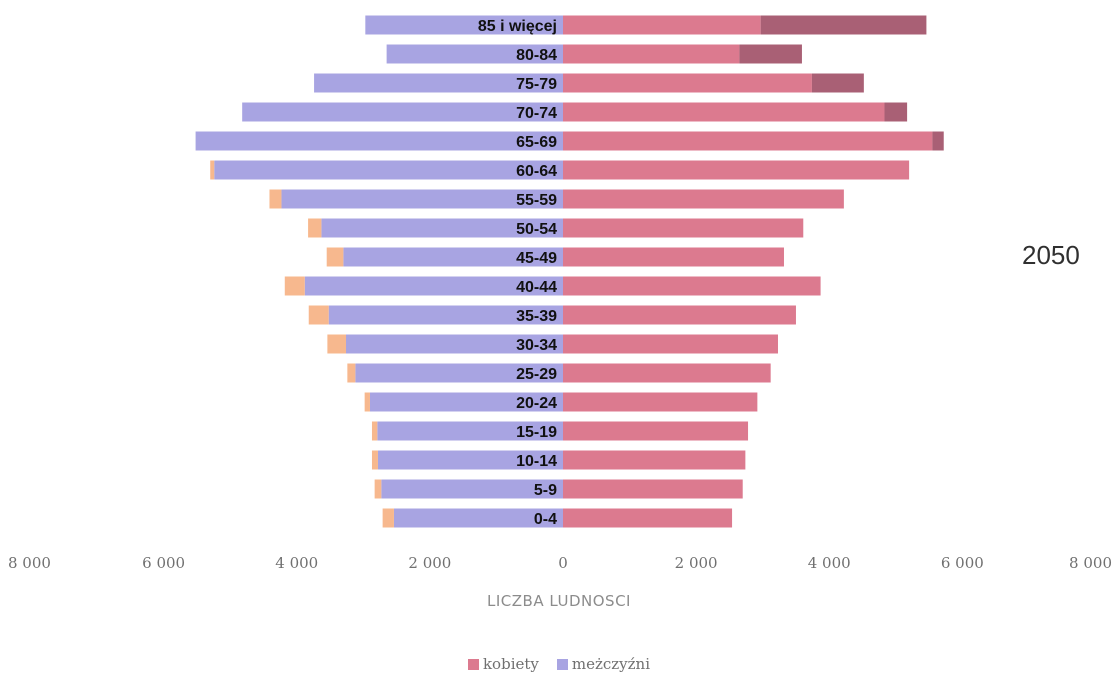 Image resolution: width=1118 pixels, height=673 pixels. What do you see at coordinates (536, 345) in the screenshot?
I see `category-label: 30-34` at bounding box center [536, 345].